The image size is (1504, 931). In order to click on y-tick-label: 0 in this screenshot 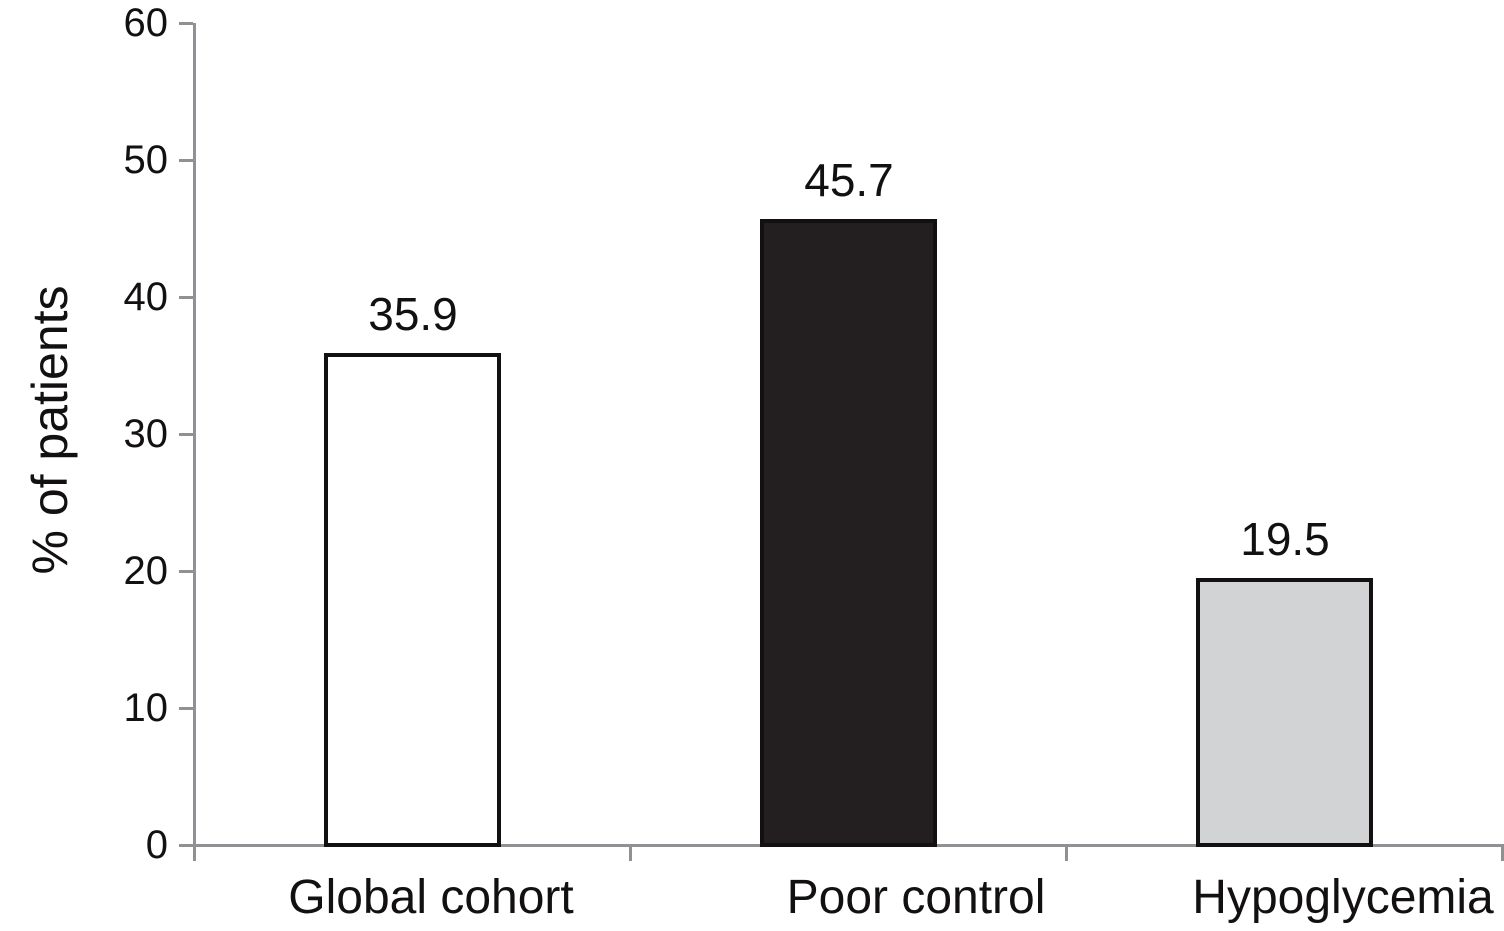, I will do `click(156, 845)`.